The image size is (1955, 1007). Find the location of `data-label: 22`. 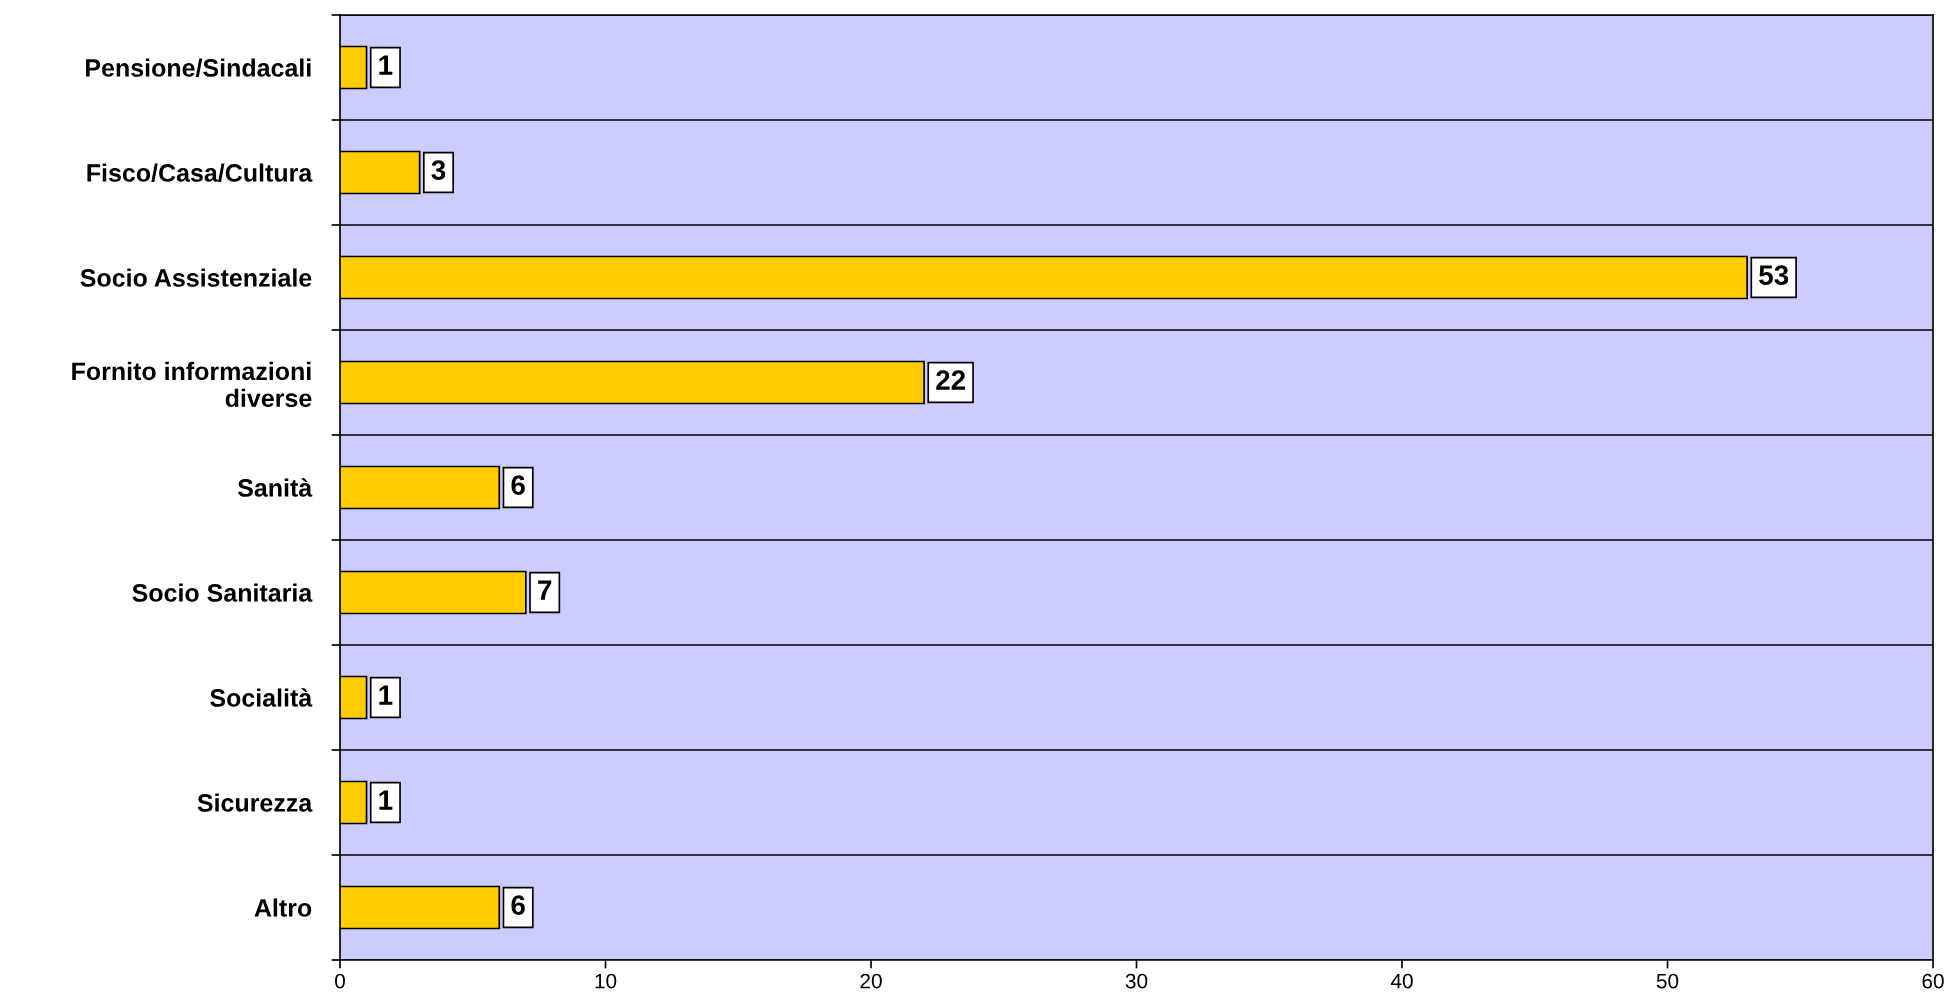

data-label: 22 is located at coordinates (950, 380).